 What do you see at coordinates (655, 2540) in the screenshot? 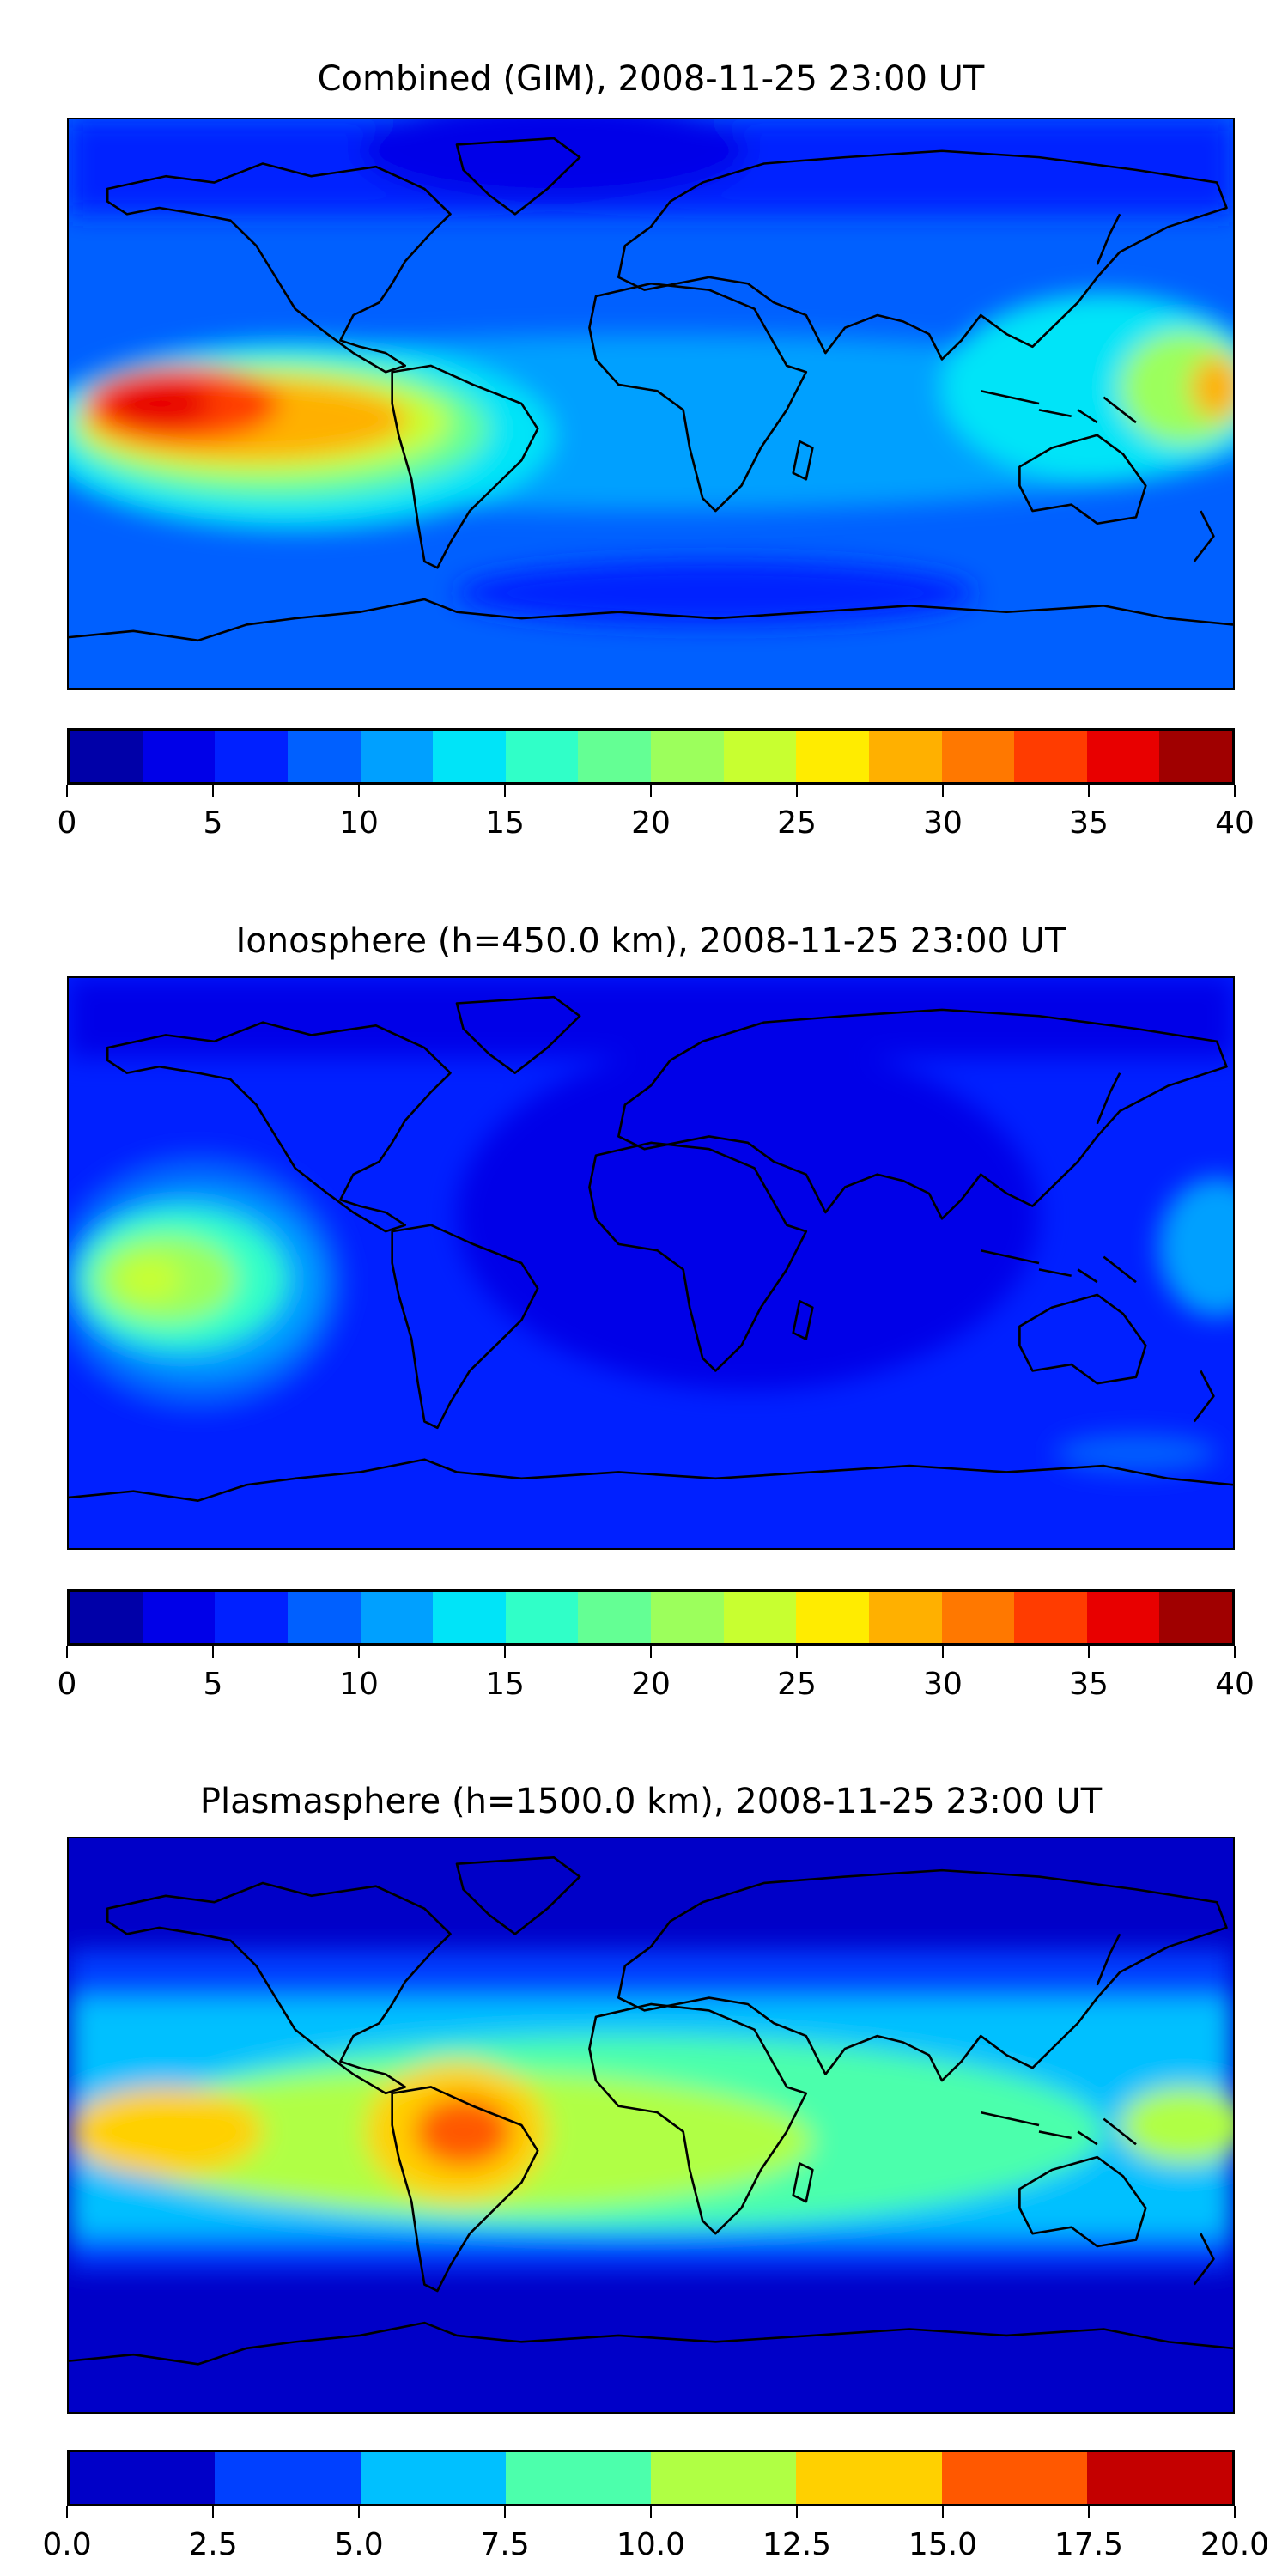
I see `panel-3-colorbar-ticks: 0.0 2.5 5.0 7.5 10.0 12.5 15.0 17.5 20.0` at bounding box center [655, 2540].